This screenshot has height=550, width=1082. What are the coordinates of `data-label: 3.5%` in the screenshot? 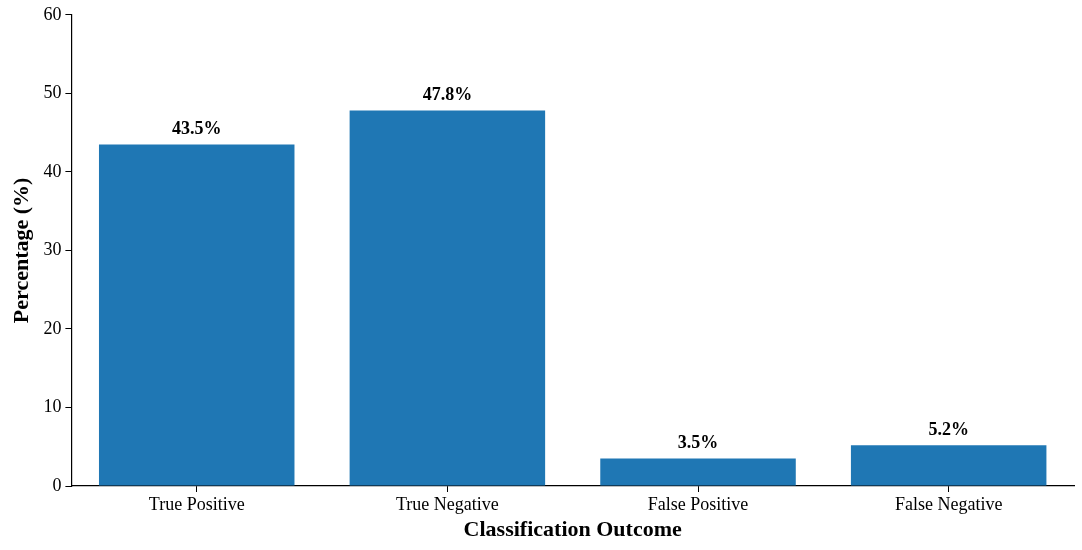 It's located at (698, 442).